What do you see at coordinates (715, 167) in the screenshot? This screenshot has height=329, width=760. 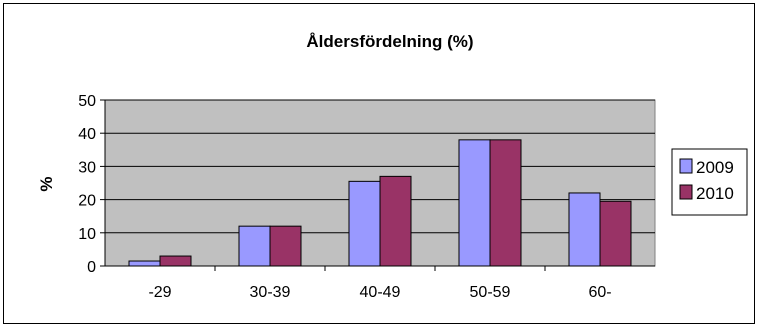 I see `legend-label-2009: 2009` at bounding box center [715, 167].